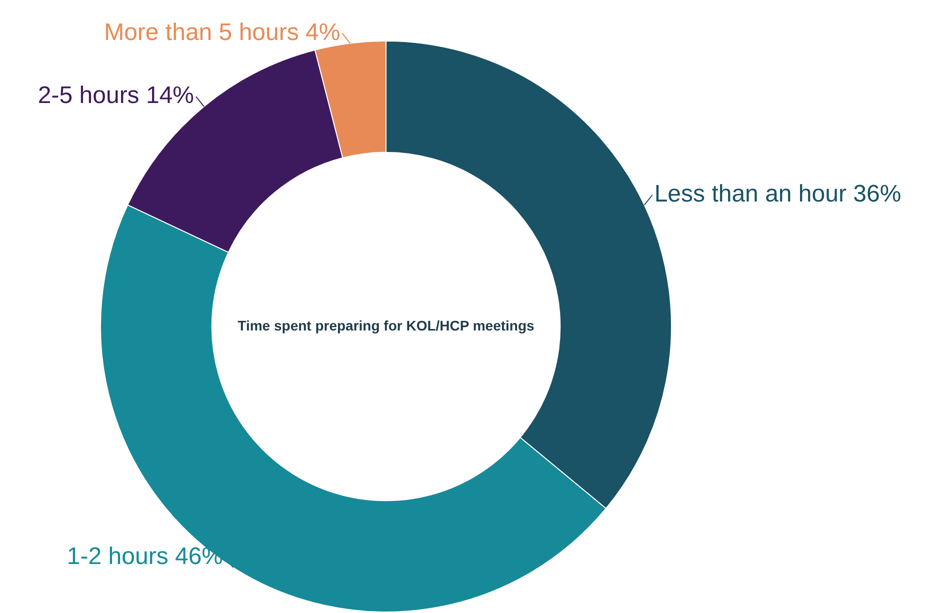 Image resolution: width=945 pixels, height=613 pixels. Describe the element at coordinates (778, 194) in the screenshot. I see `slice-label: Less than an hour 36%` at that location.